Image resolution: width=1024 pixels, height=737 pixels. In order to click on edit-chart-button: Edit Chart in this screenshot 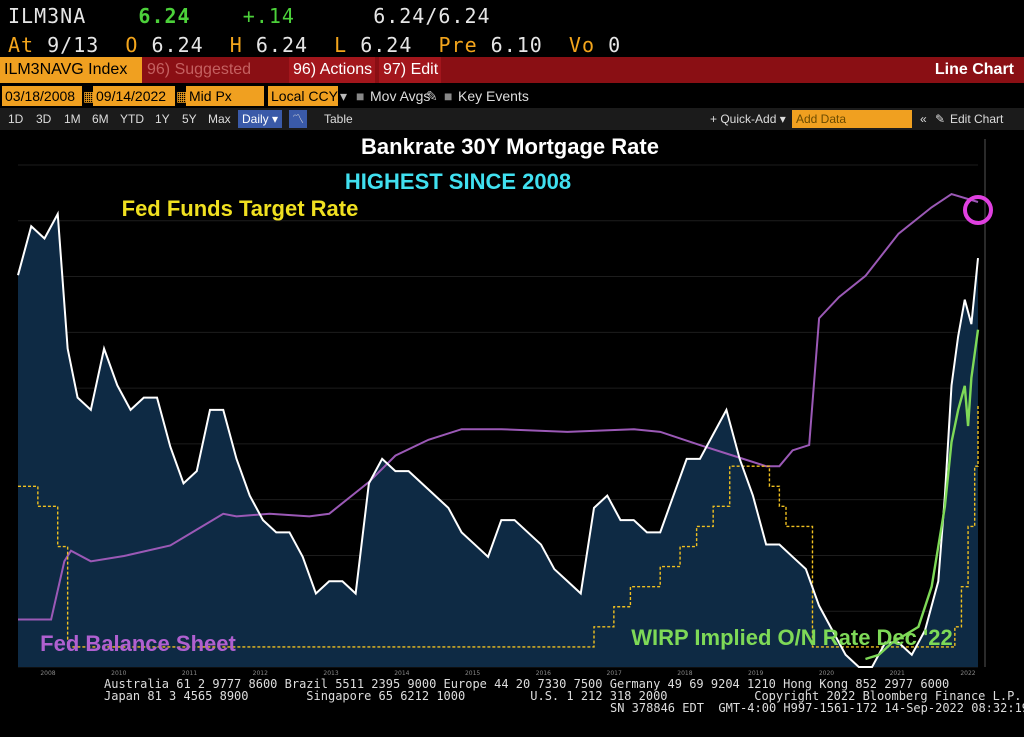, I will do `click(977, 119)`.